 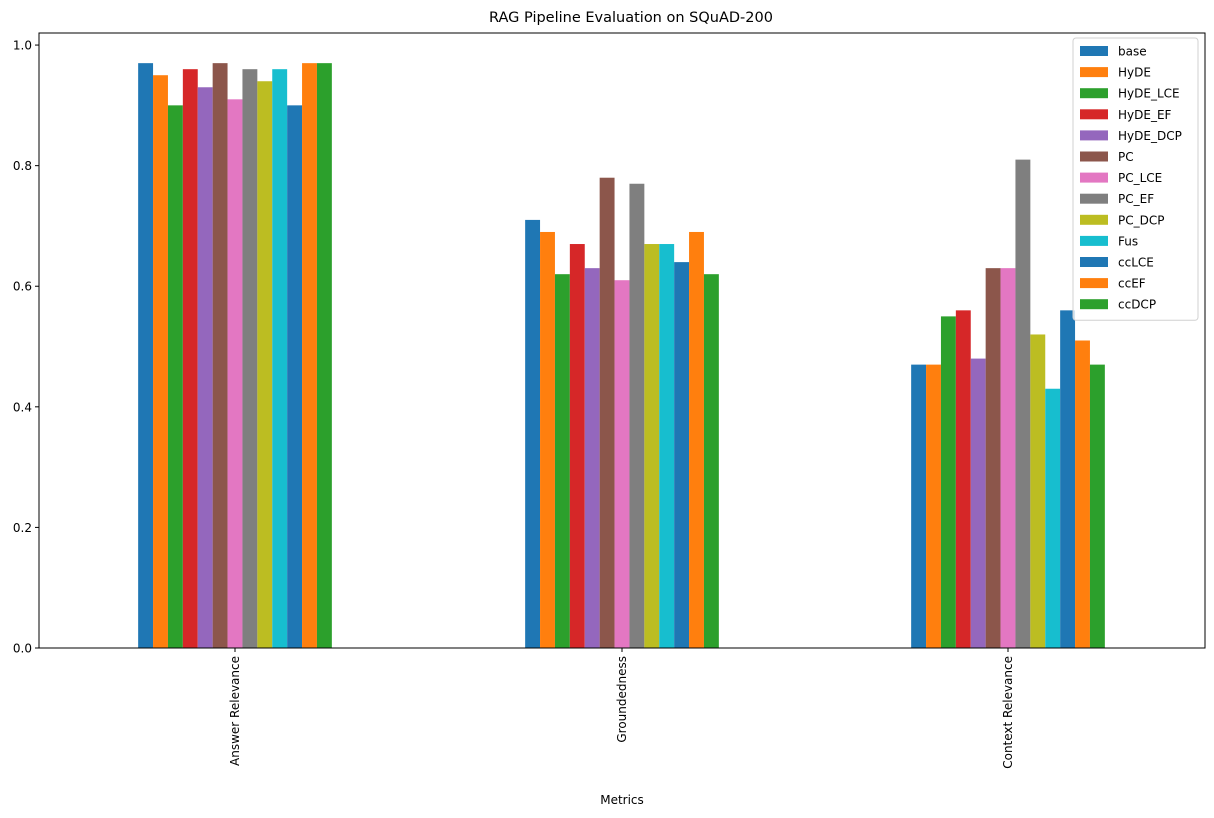 What do you see at coordinates (1140, 178) in the screenshot?
I see `legend-label: PC_LCE` at bounding box center [1140, 178].